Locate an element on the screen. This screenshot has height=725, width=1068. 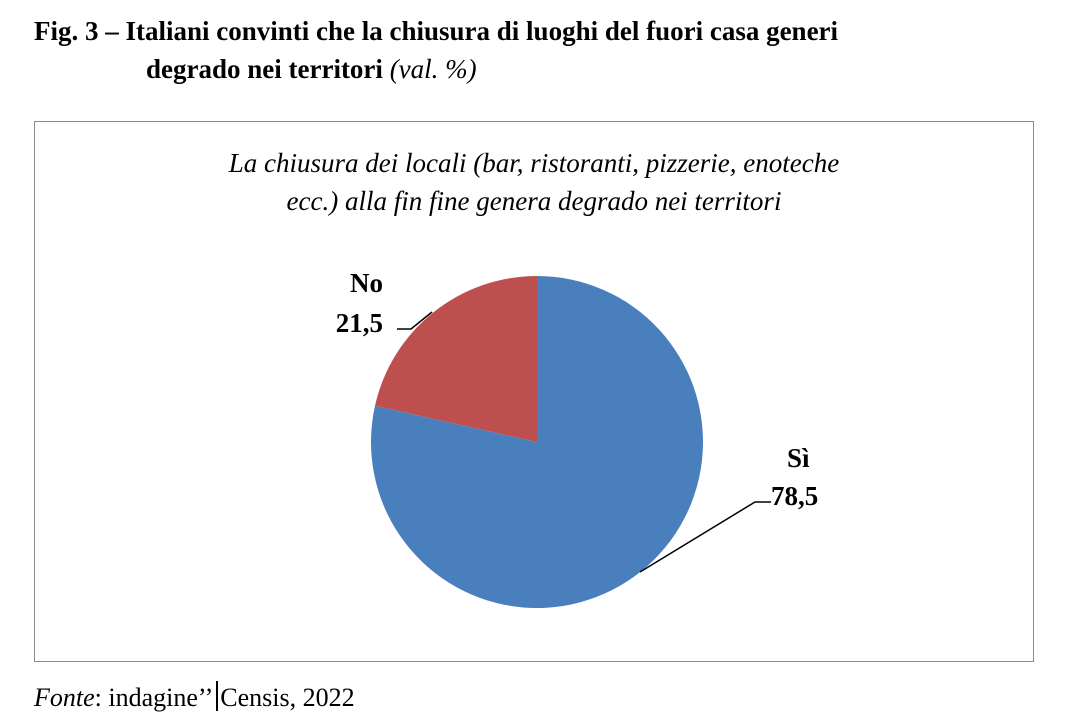
figure-title-line2: degrado nei territori is located at coordinates (264, 69).